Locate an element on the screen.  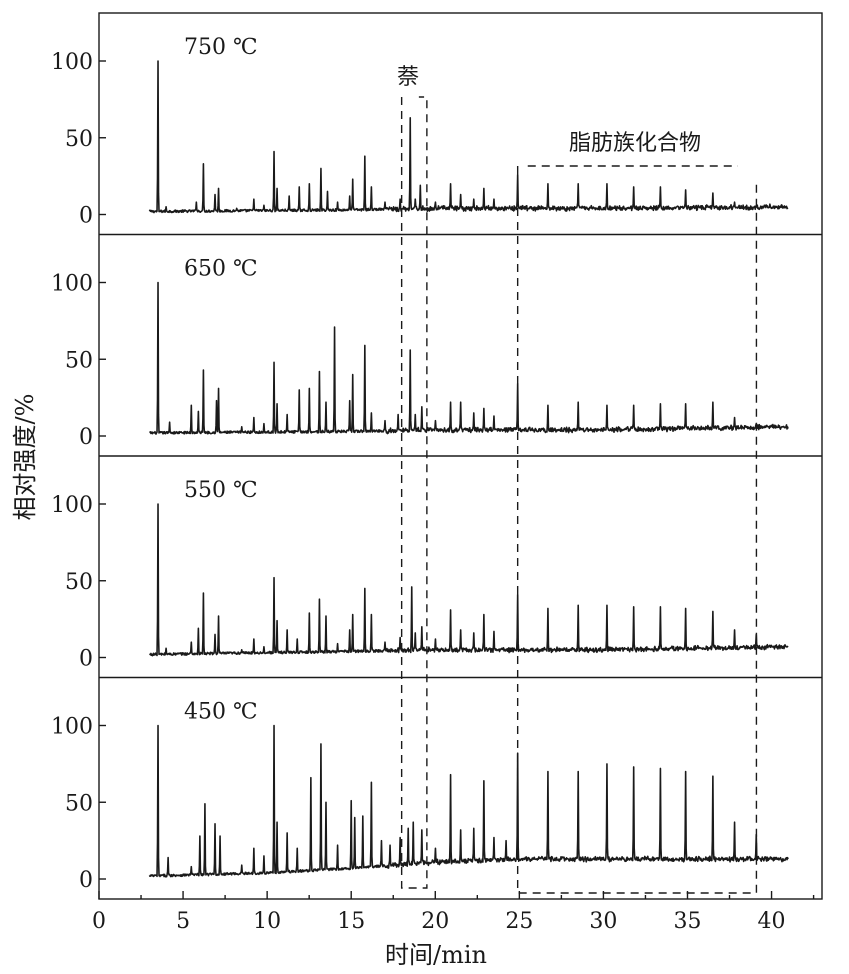
naphthalene-region-bracket is located at coordinates (414, 492).